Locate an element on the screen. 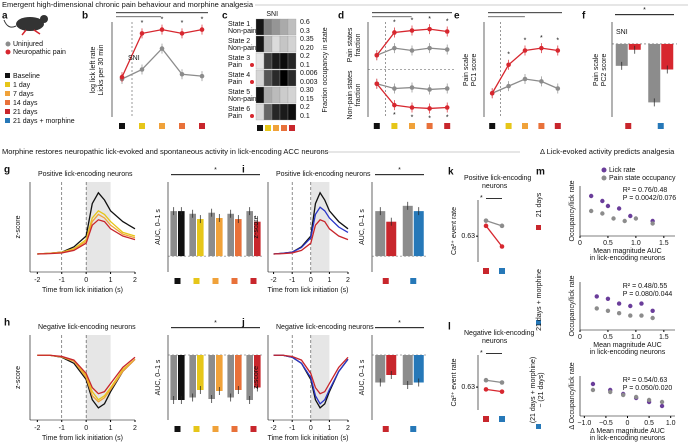  panel-title: Positive lick-encoding neurons is located at coordinates (85, 174).